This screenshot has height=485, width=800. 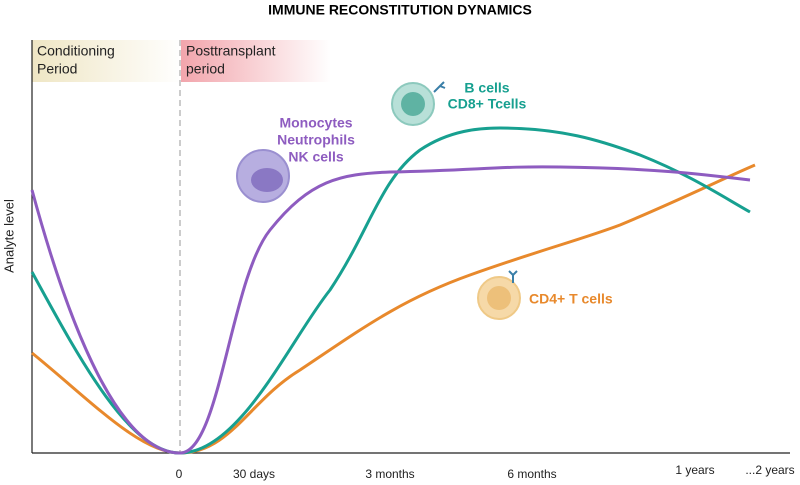 I want to click on curve-label: CD4+ T cells, so click(x=571, y=299).